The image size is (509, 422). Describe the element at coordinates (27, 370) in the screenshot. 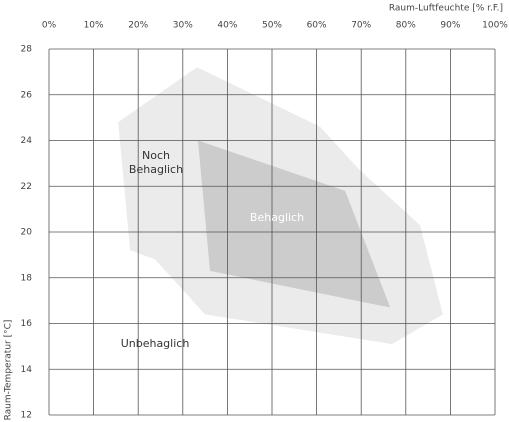

I see `y-tick-label: 14` at that location.